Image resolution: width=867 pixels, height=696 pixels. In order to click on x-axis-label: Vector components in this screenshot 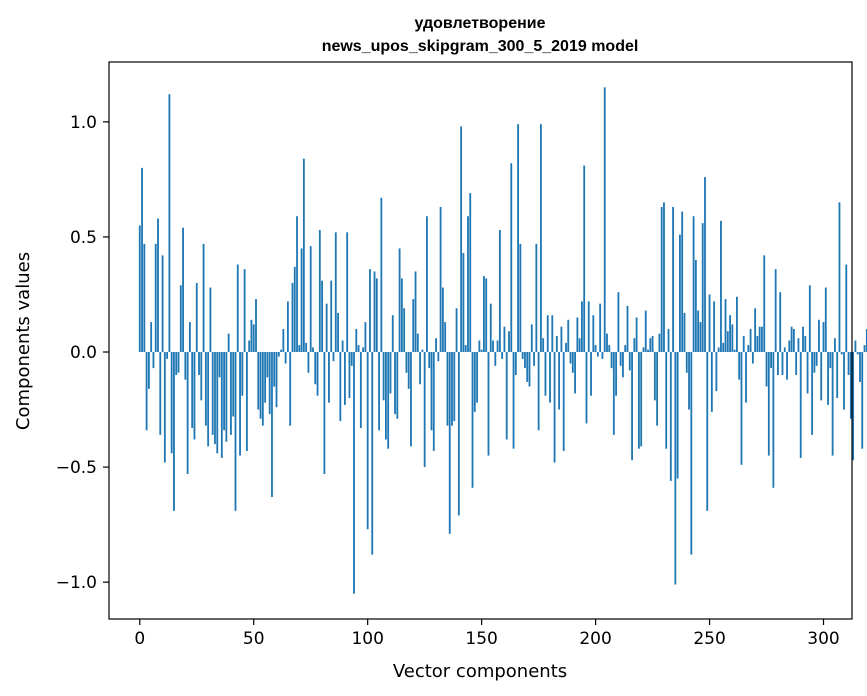, I will do `click(480, 671)`.